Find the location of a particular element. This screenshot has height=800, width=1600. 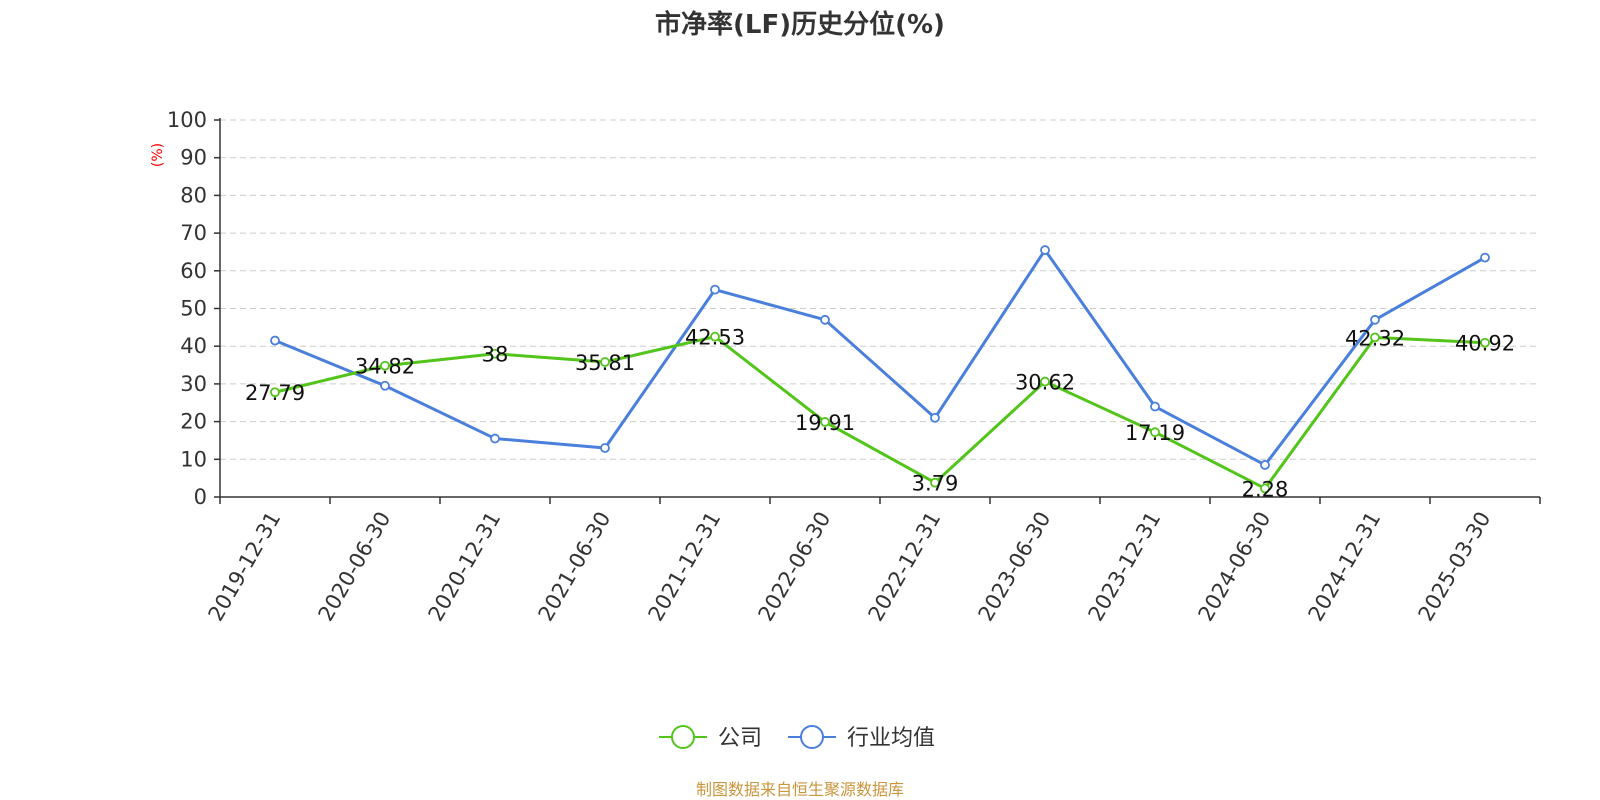

data-label: 2.28 is located at coordinates (1265, 489).